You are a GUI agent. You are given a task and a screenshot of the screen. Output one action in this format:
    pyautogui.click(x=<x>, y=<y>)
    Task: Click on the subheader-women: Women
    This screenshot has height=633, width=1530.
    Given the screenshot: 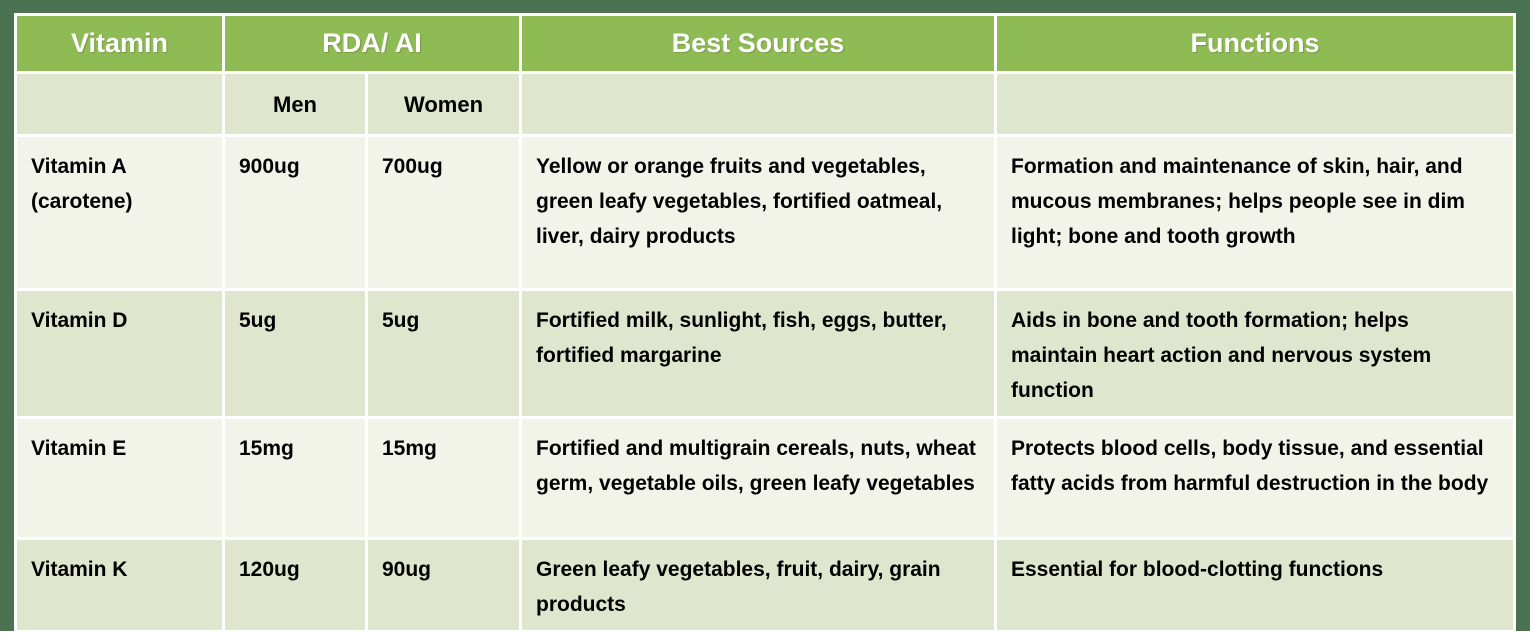 What is the action you would take?
    pyautogui.click(x=443, y=104)
    